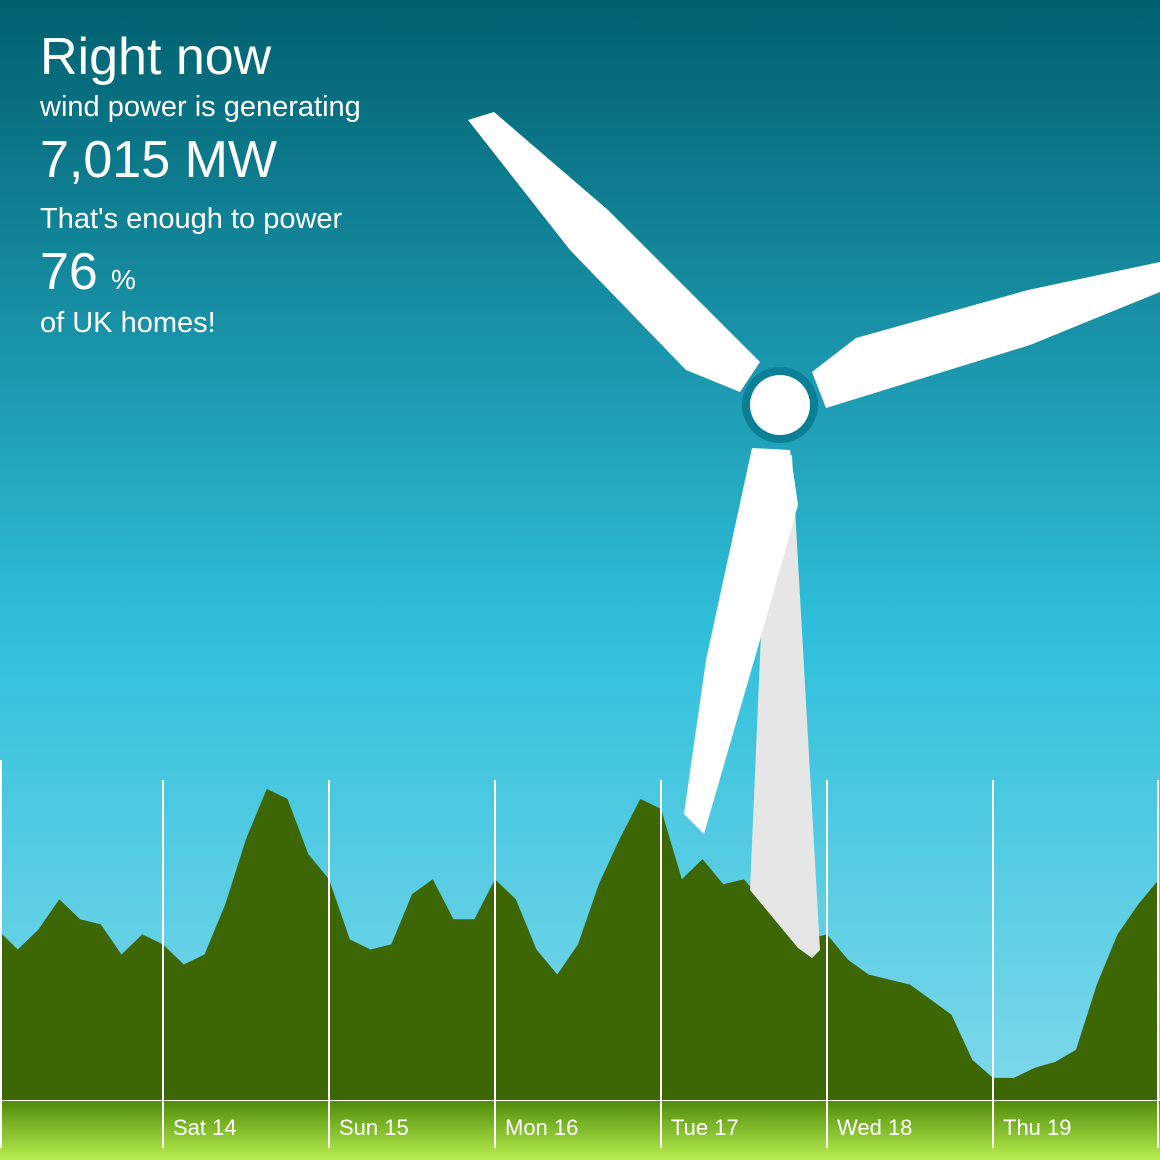 The image size is (1160, 1160). Describe the element at coordinates (580, 1130) in the screenshot. I see `ground-strip` at that location.